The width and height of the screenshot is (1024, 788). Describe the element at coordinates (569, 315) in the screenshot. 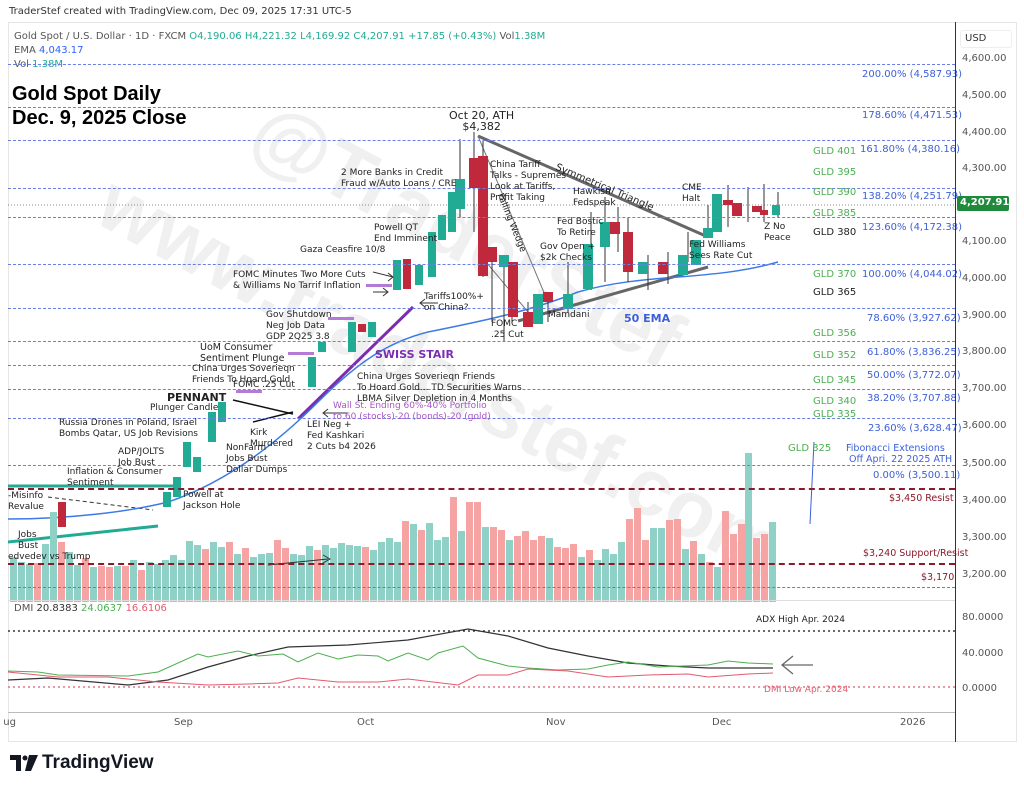

I see `mamdani-label: Mamdani` at that location.